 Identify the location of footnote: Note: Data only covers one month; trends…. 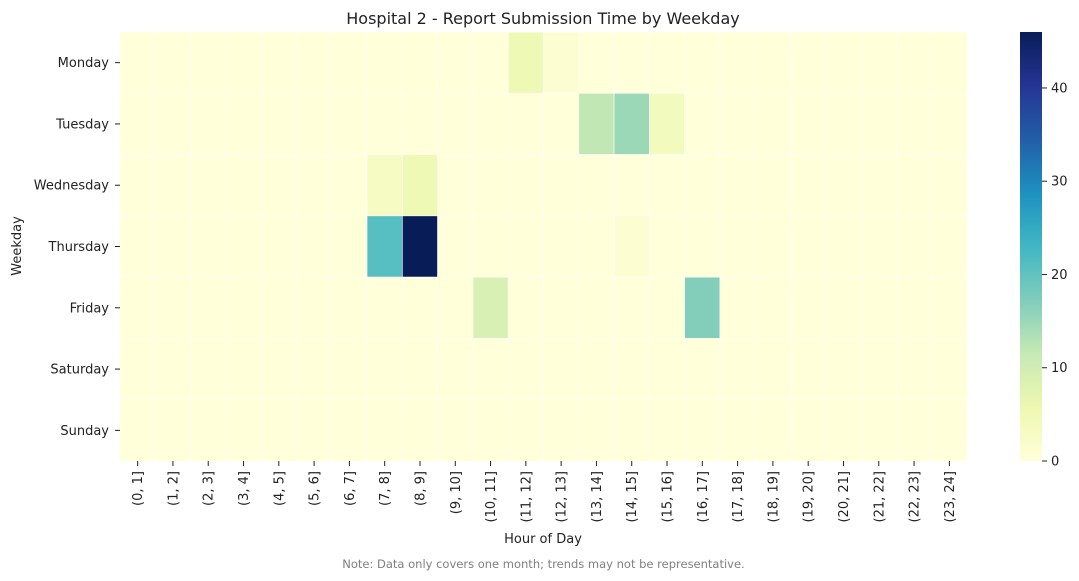
(543, 564).